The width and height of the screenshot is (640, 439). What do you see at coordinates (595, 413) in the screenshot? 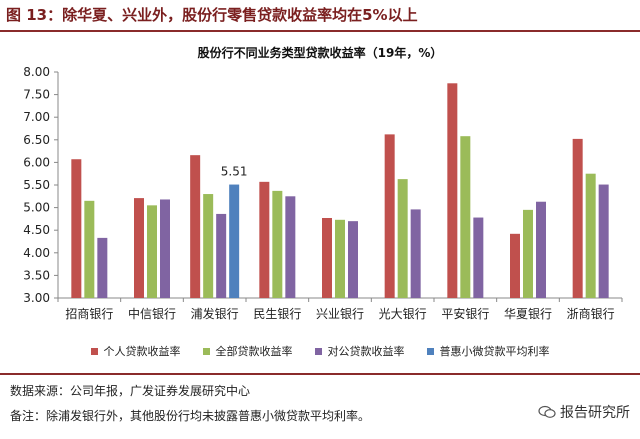
I see `watermark-text: 报告研究所` at bounding box center [595, 413].